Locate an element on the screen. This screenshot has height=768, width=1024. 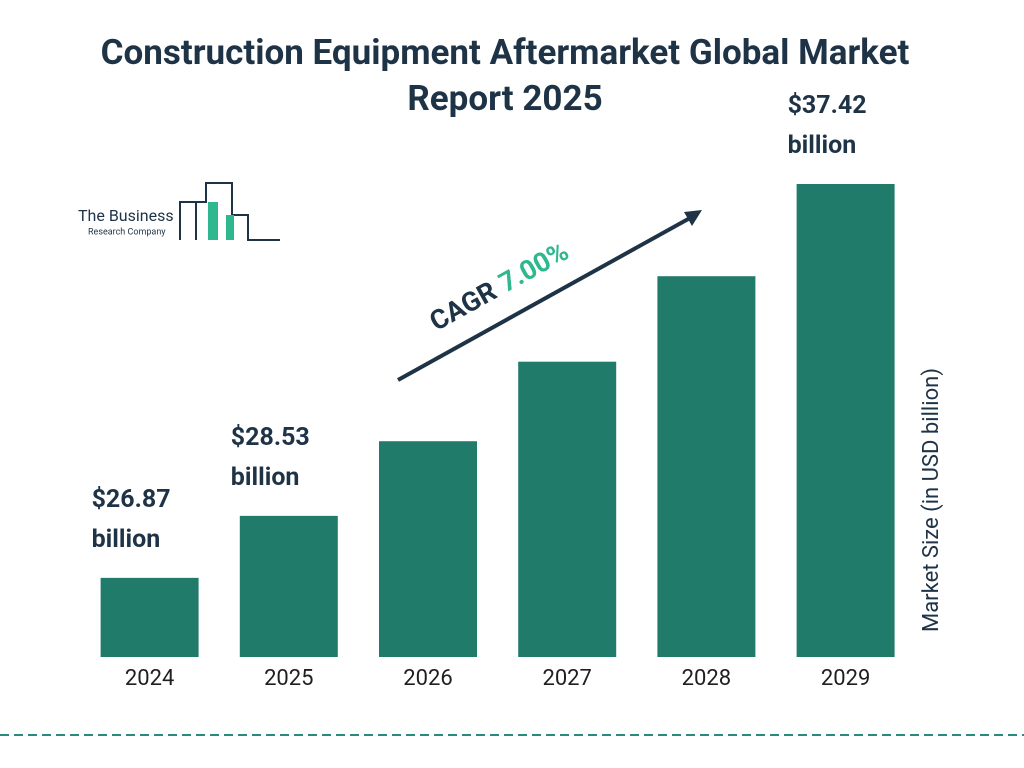
value-label: $28.53 billion is located at coordinates (270, 457).